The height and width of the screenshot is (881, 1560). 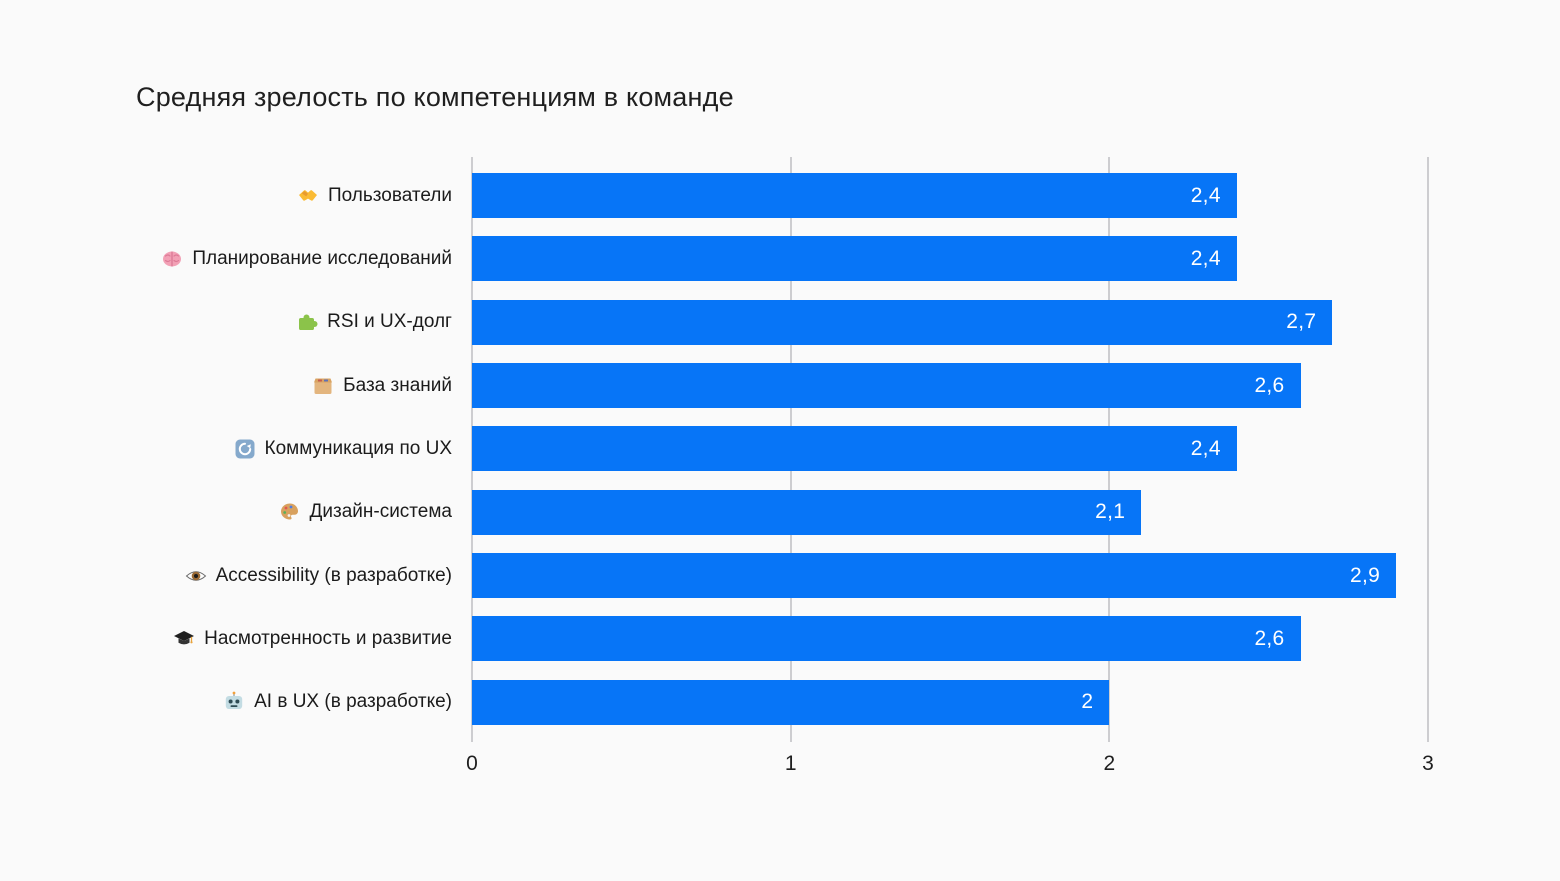 I want to click on bar-row: Дизайн-система 2,1, so click(x=782, y=512).